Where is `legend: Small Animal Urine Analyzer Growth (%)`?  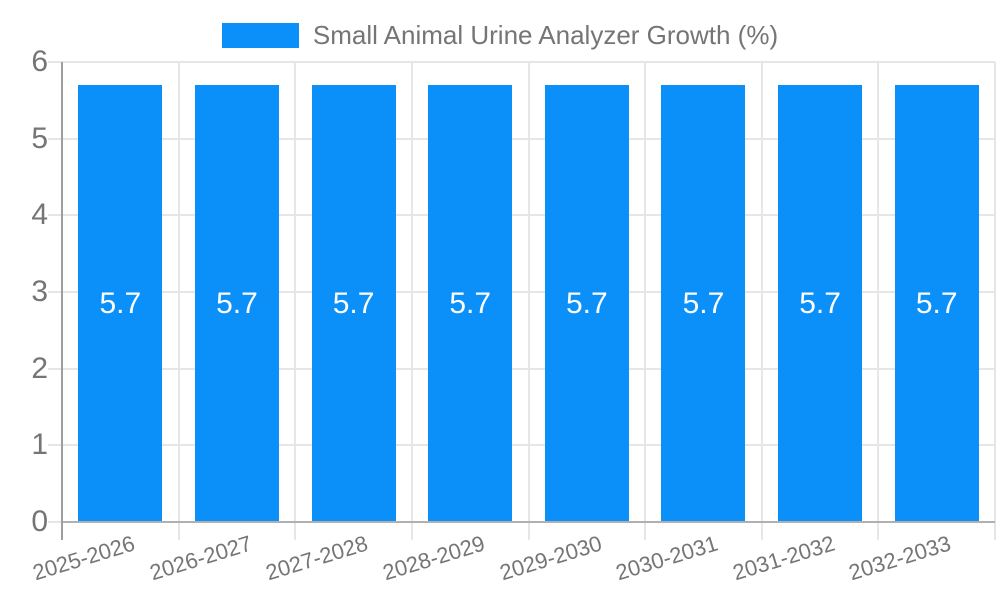 legend: Small Animal Urine Analyzer Growth (%) is located at coordinates (500, 35).